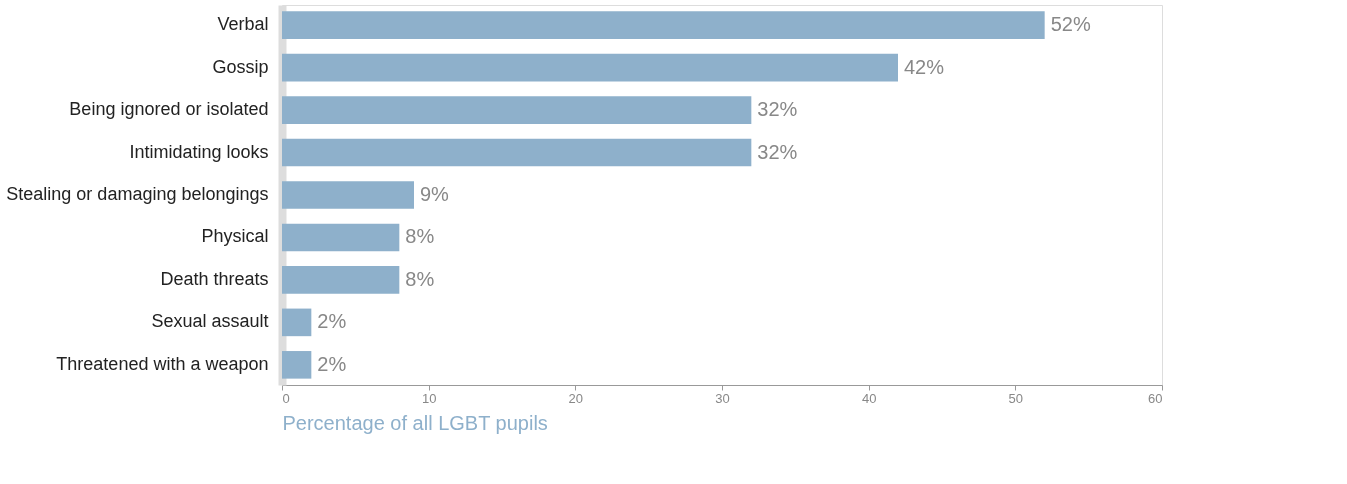 This screenshot has height=484, width=1347. I want to click on y-tick-label: Threatened with a weapon, so click(162, 363).